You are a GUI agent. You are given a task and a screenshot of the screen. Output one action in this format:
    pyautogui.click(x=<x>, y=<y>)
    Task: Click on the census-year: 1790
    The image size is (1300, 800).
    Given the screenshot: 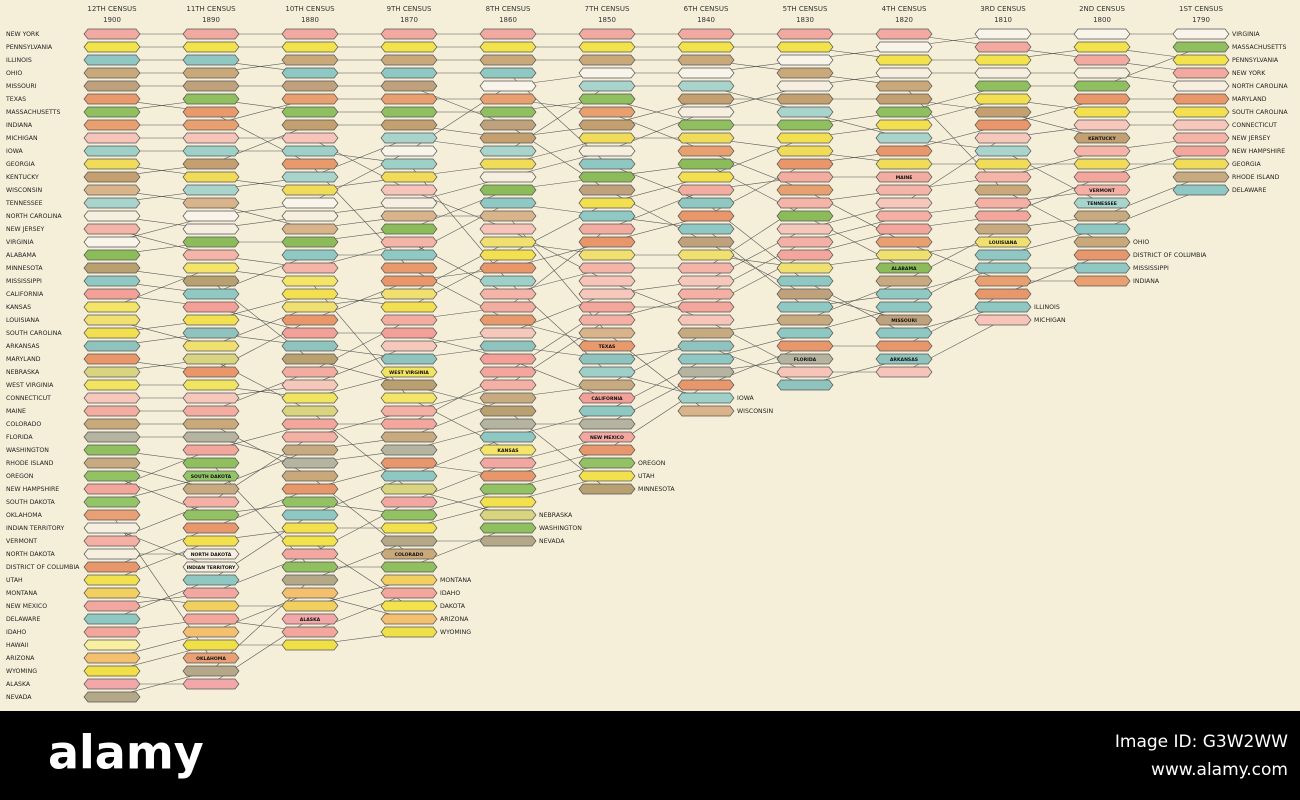 What is the action you would take?
    pyautogui.click(x=1201, y=20)
    